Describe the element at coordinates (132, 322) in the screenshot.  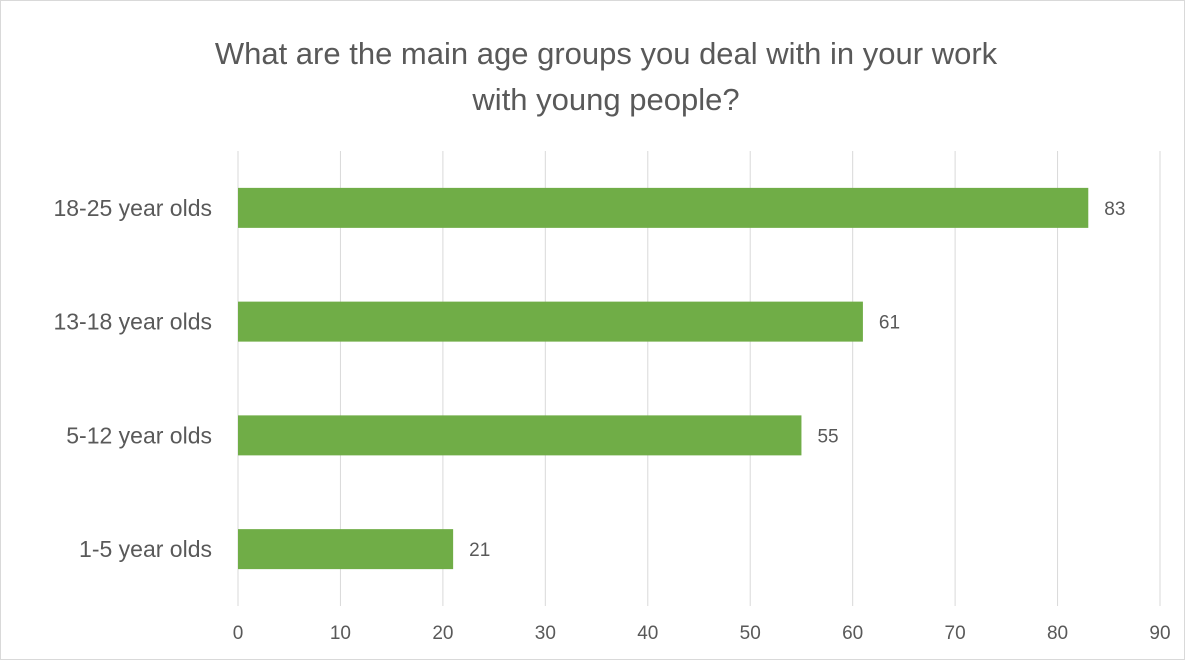
I see `category-label-2: 13-18 year olds` at that location.